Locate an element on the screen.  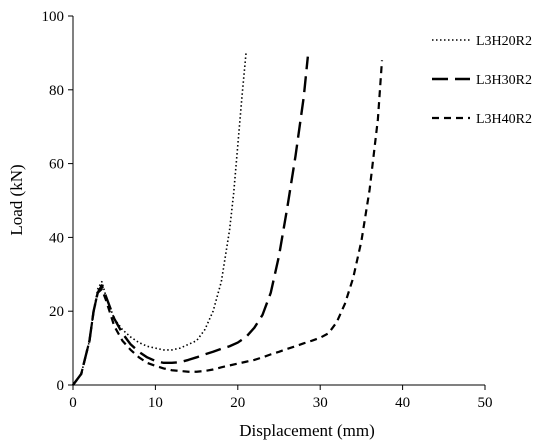
x-tick-label: 40 is located at coordinates (402, 403).